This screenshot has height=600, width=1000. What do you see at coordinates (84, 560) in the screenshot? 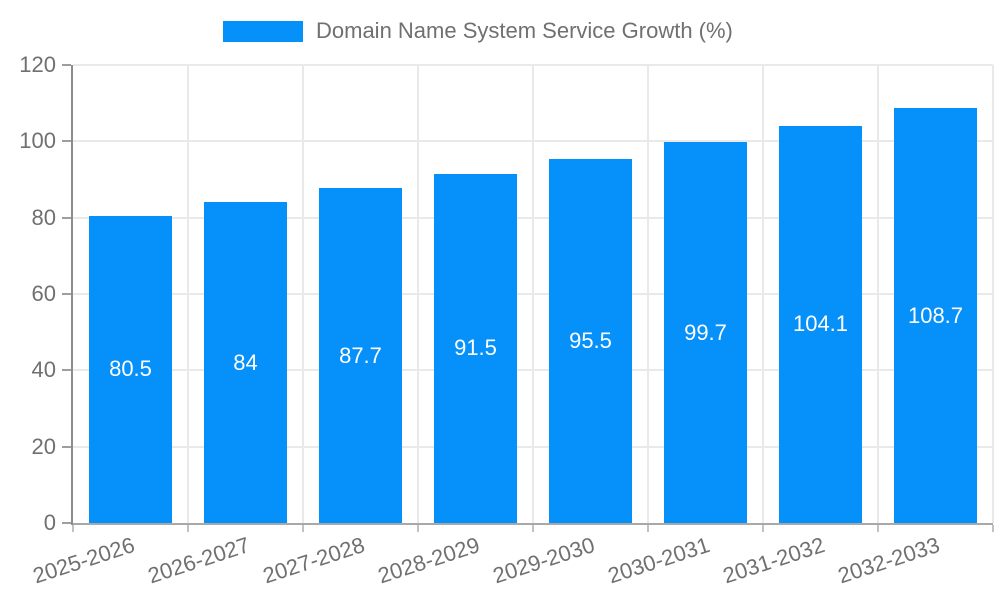
I see `x-axis-tick-label: 2025-2026` at bounding box center [84, 560].